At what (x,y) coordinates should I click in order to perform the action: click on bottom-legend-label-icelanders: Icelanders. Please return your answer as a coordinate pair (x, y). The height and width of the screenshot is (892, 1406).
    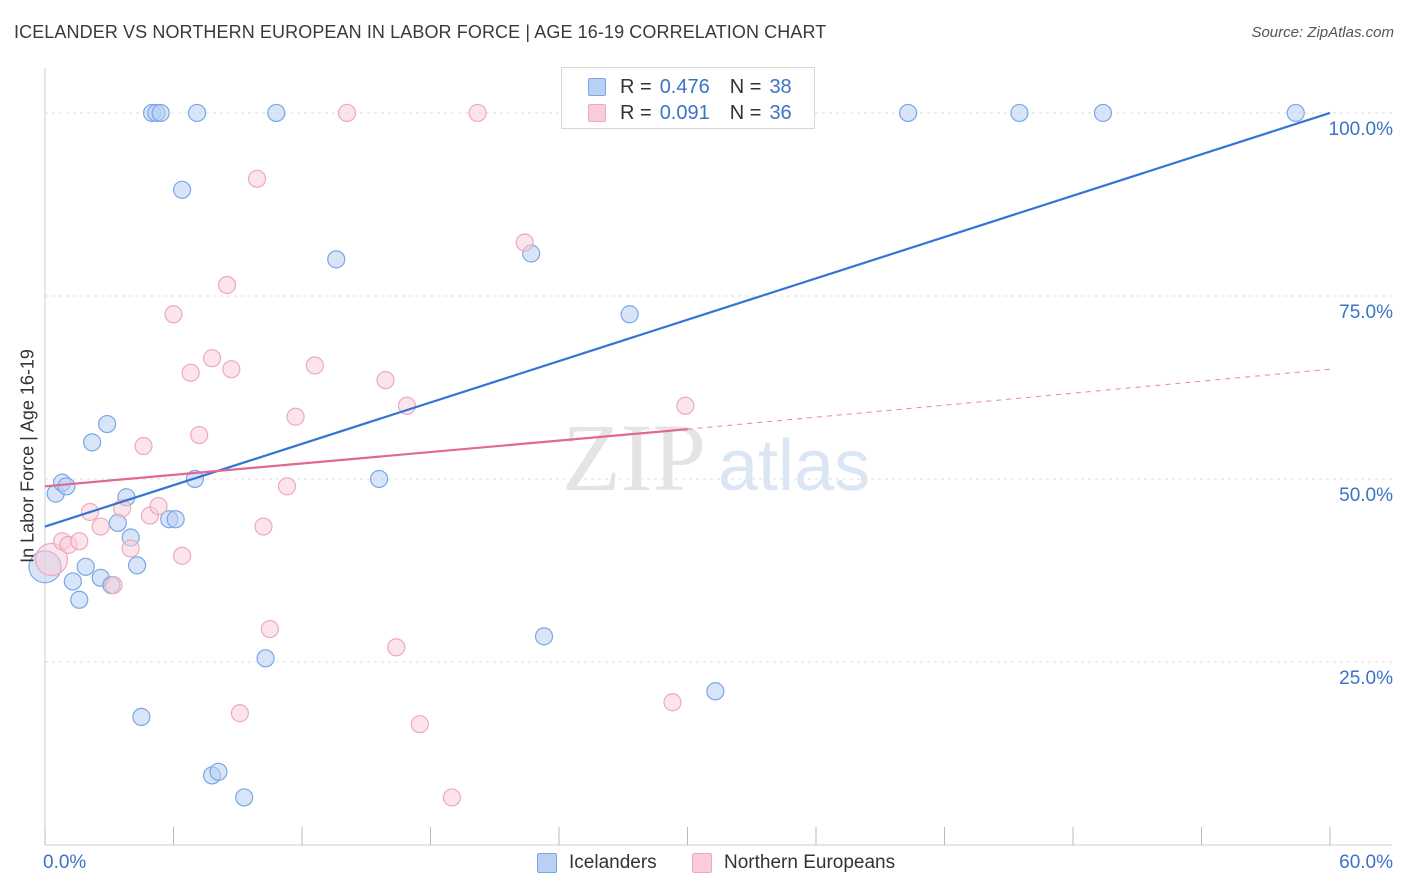
    Looking at the image, I should click on (613, 862).